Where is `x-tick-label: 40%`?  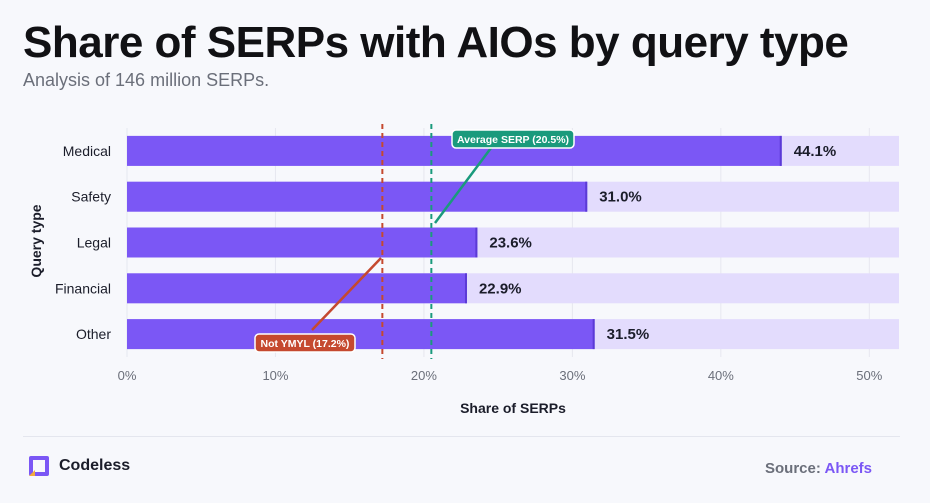 x-tick-label: 40% is located at coordinates (721, 375).